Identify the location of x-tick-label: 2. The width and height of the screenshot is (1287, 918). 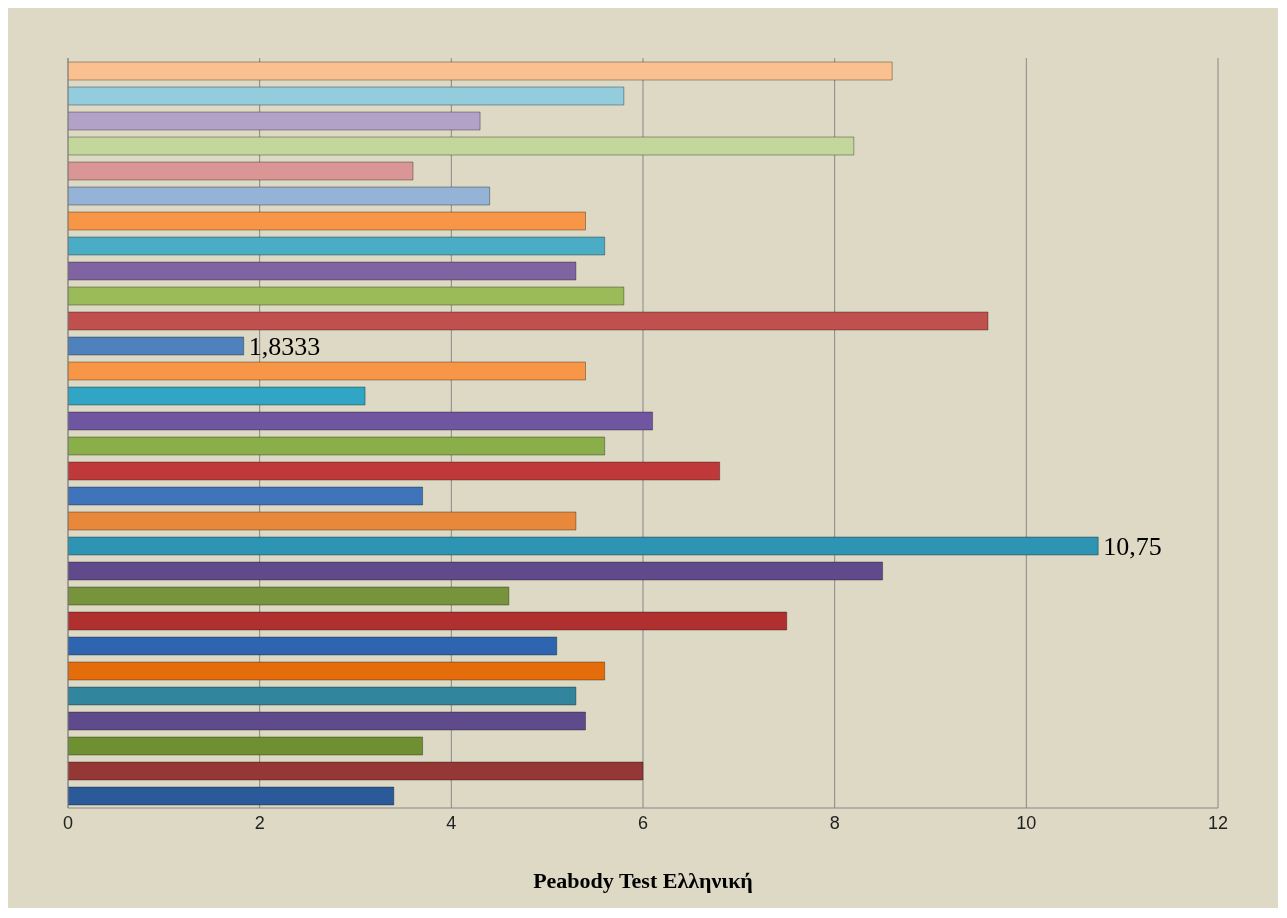
(259, 822).